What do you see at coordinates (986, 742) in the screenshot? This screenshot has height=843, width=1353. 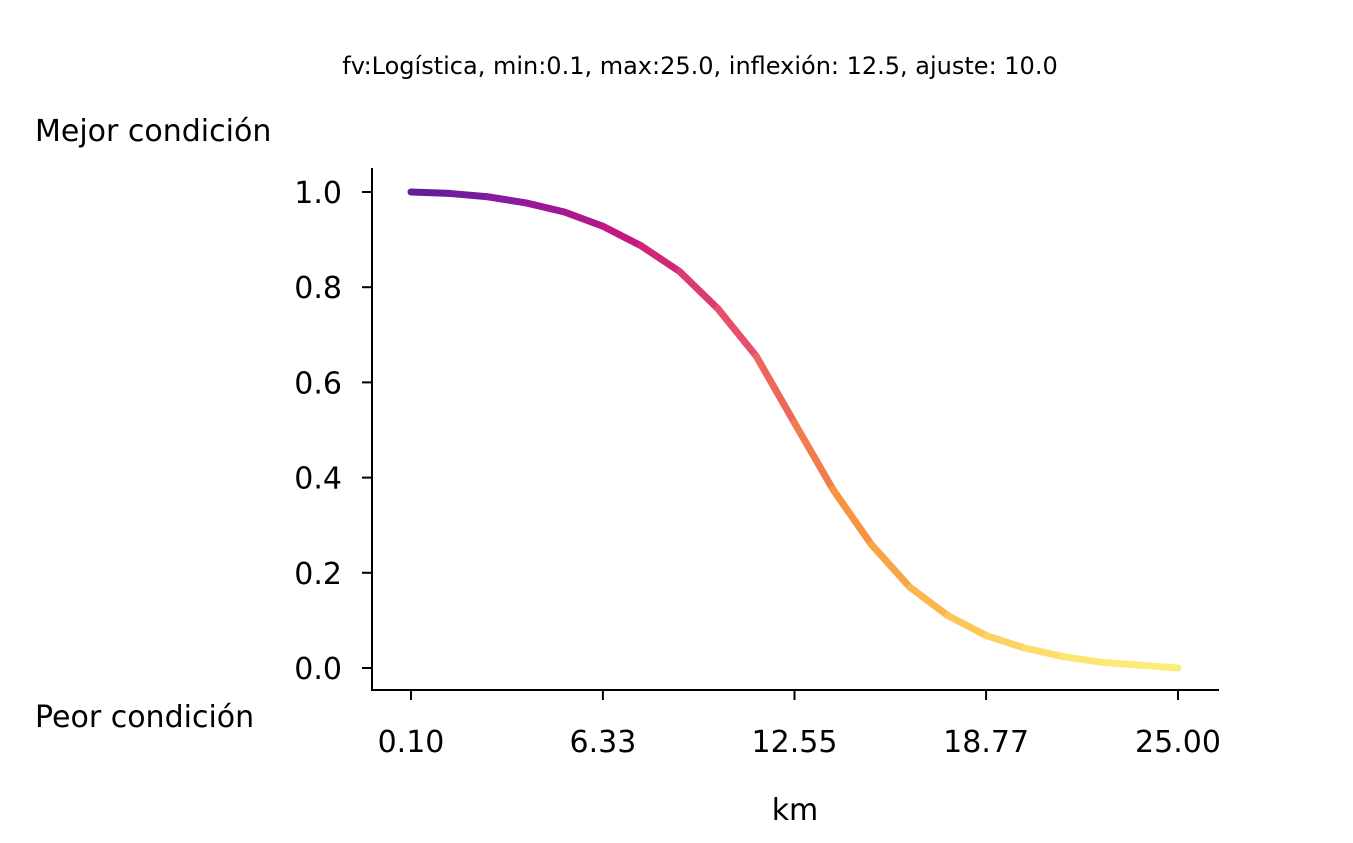 I see `x-tick-label: 18.77` at bounding box center [986, 742].